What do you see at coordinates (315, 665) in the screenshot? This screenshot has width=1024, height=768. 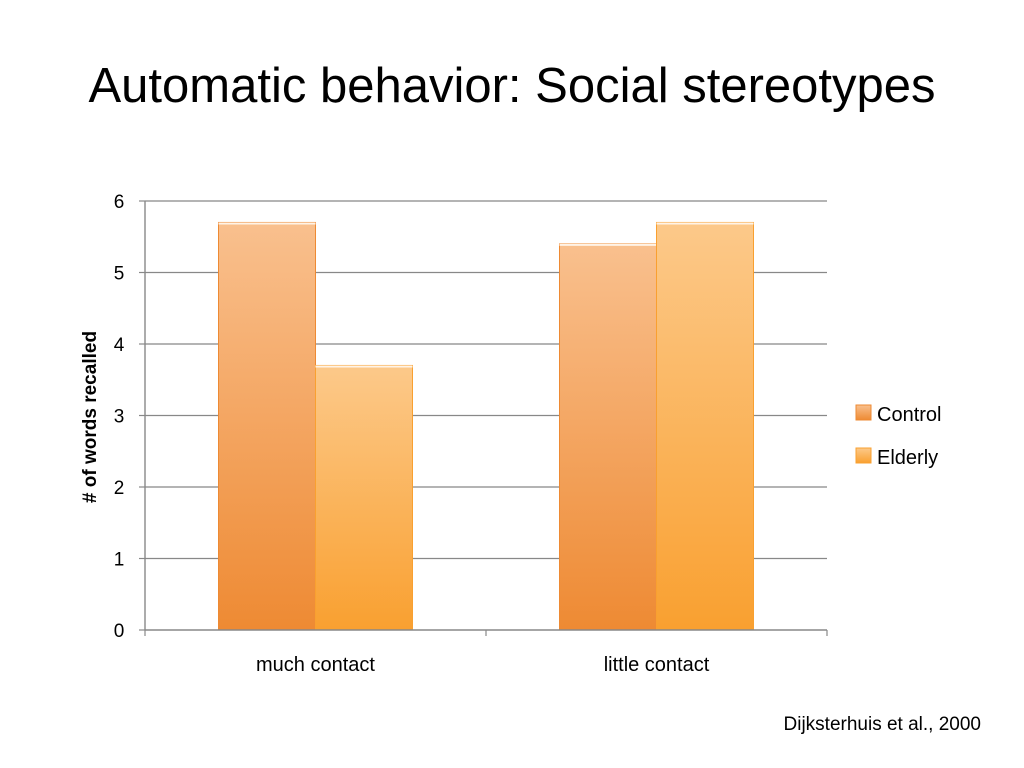 I see `x-category-label: much contact` at bounding box center [315, 665].